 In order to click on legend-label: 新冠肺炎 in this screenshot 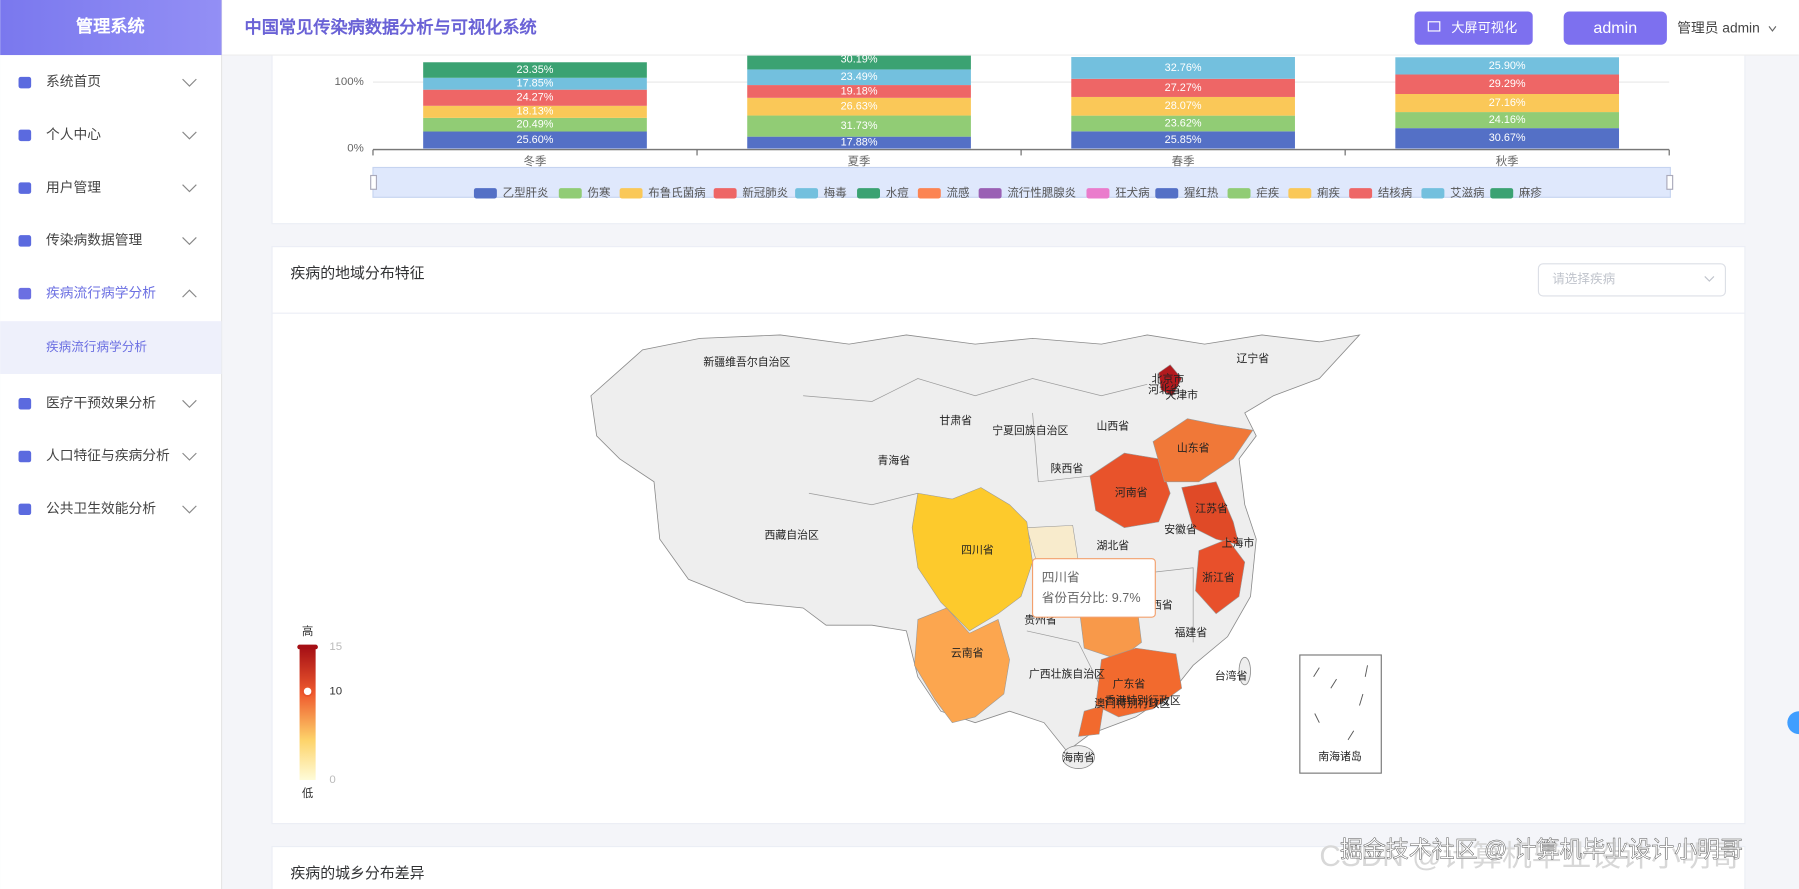, I will do `click(765, 192)`.